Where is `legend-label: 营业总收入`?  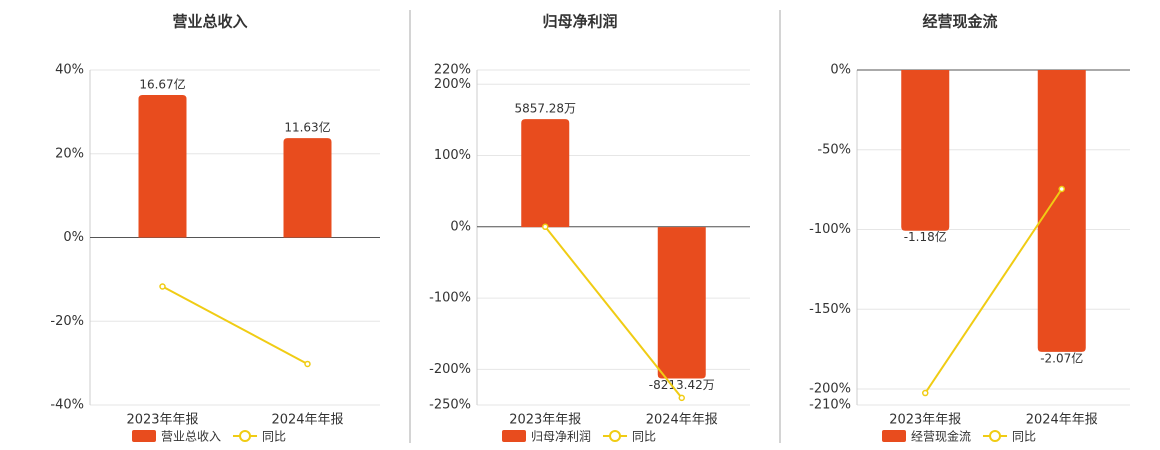 legend-label: 营业总收入 is located at coordinates (191, 437).